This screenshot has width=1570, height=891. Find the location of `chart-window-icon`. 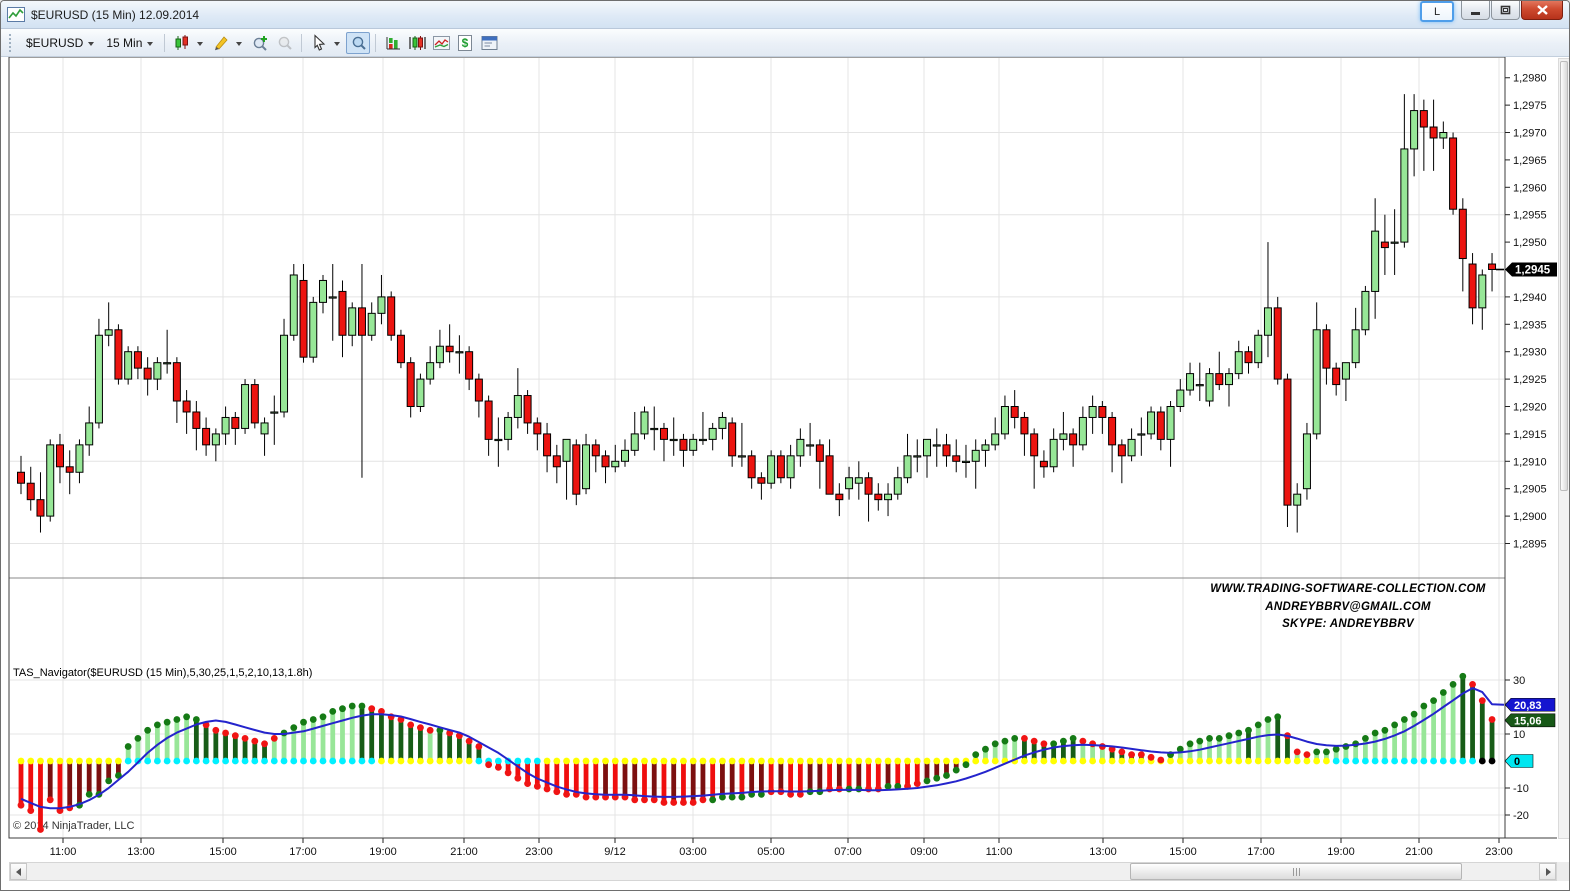

chart-window-icon is located at coordinates (16, 14).